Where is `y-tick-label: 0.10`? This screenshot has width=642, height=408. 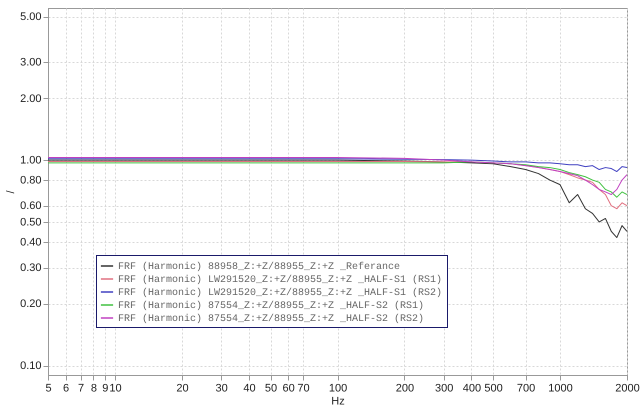 y-tick-label: 0.10 is located at coordinates (31, 366).